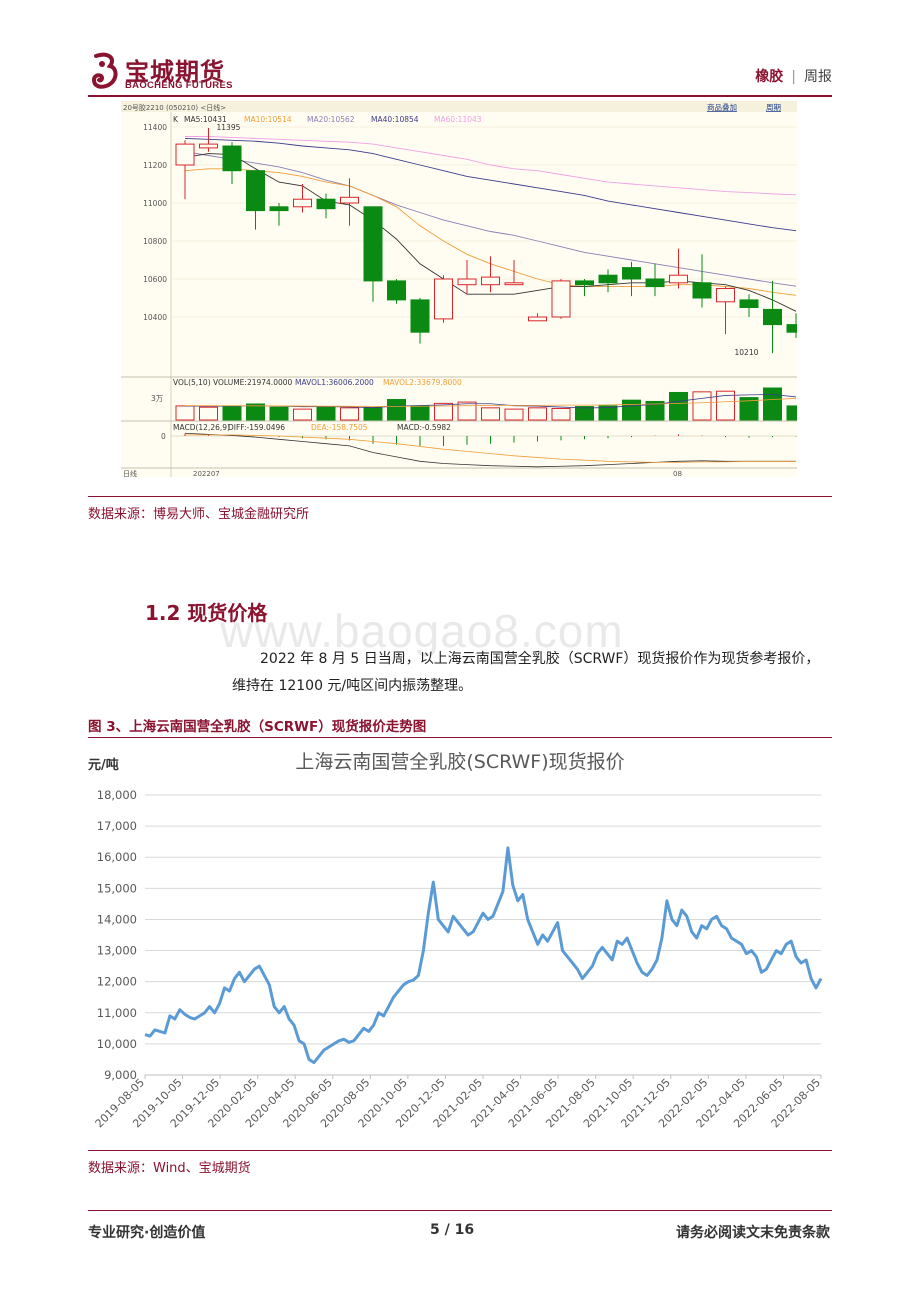 The width and height of the screenshot is (920, 1302). Describe the element at coordinates (722, 107) in the screenshot. I see `overlay-product-button: 商品叠加` at that location.